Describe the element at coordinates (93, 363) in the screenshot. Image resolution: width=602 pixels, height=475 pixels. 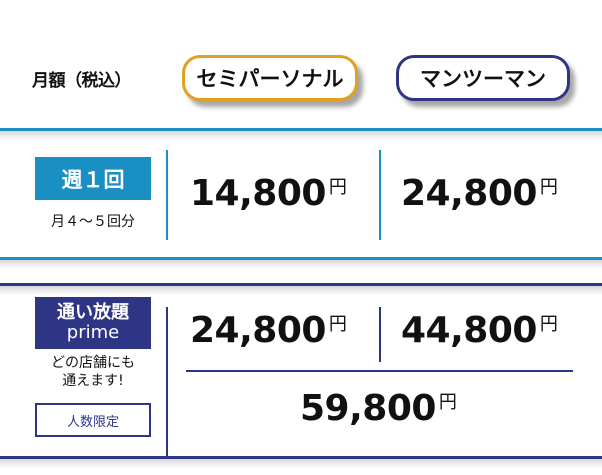
I see `row2-note-line1: どの店舗にも` at that location.